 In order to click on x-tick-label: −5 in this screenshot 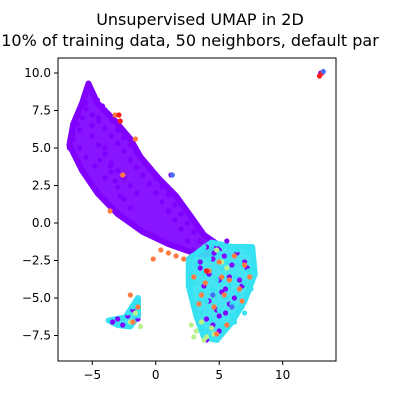, I will do `click(92, 375)`.